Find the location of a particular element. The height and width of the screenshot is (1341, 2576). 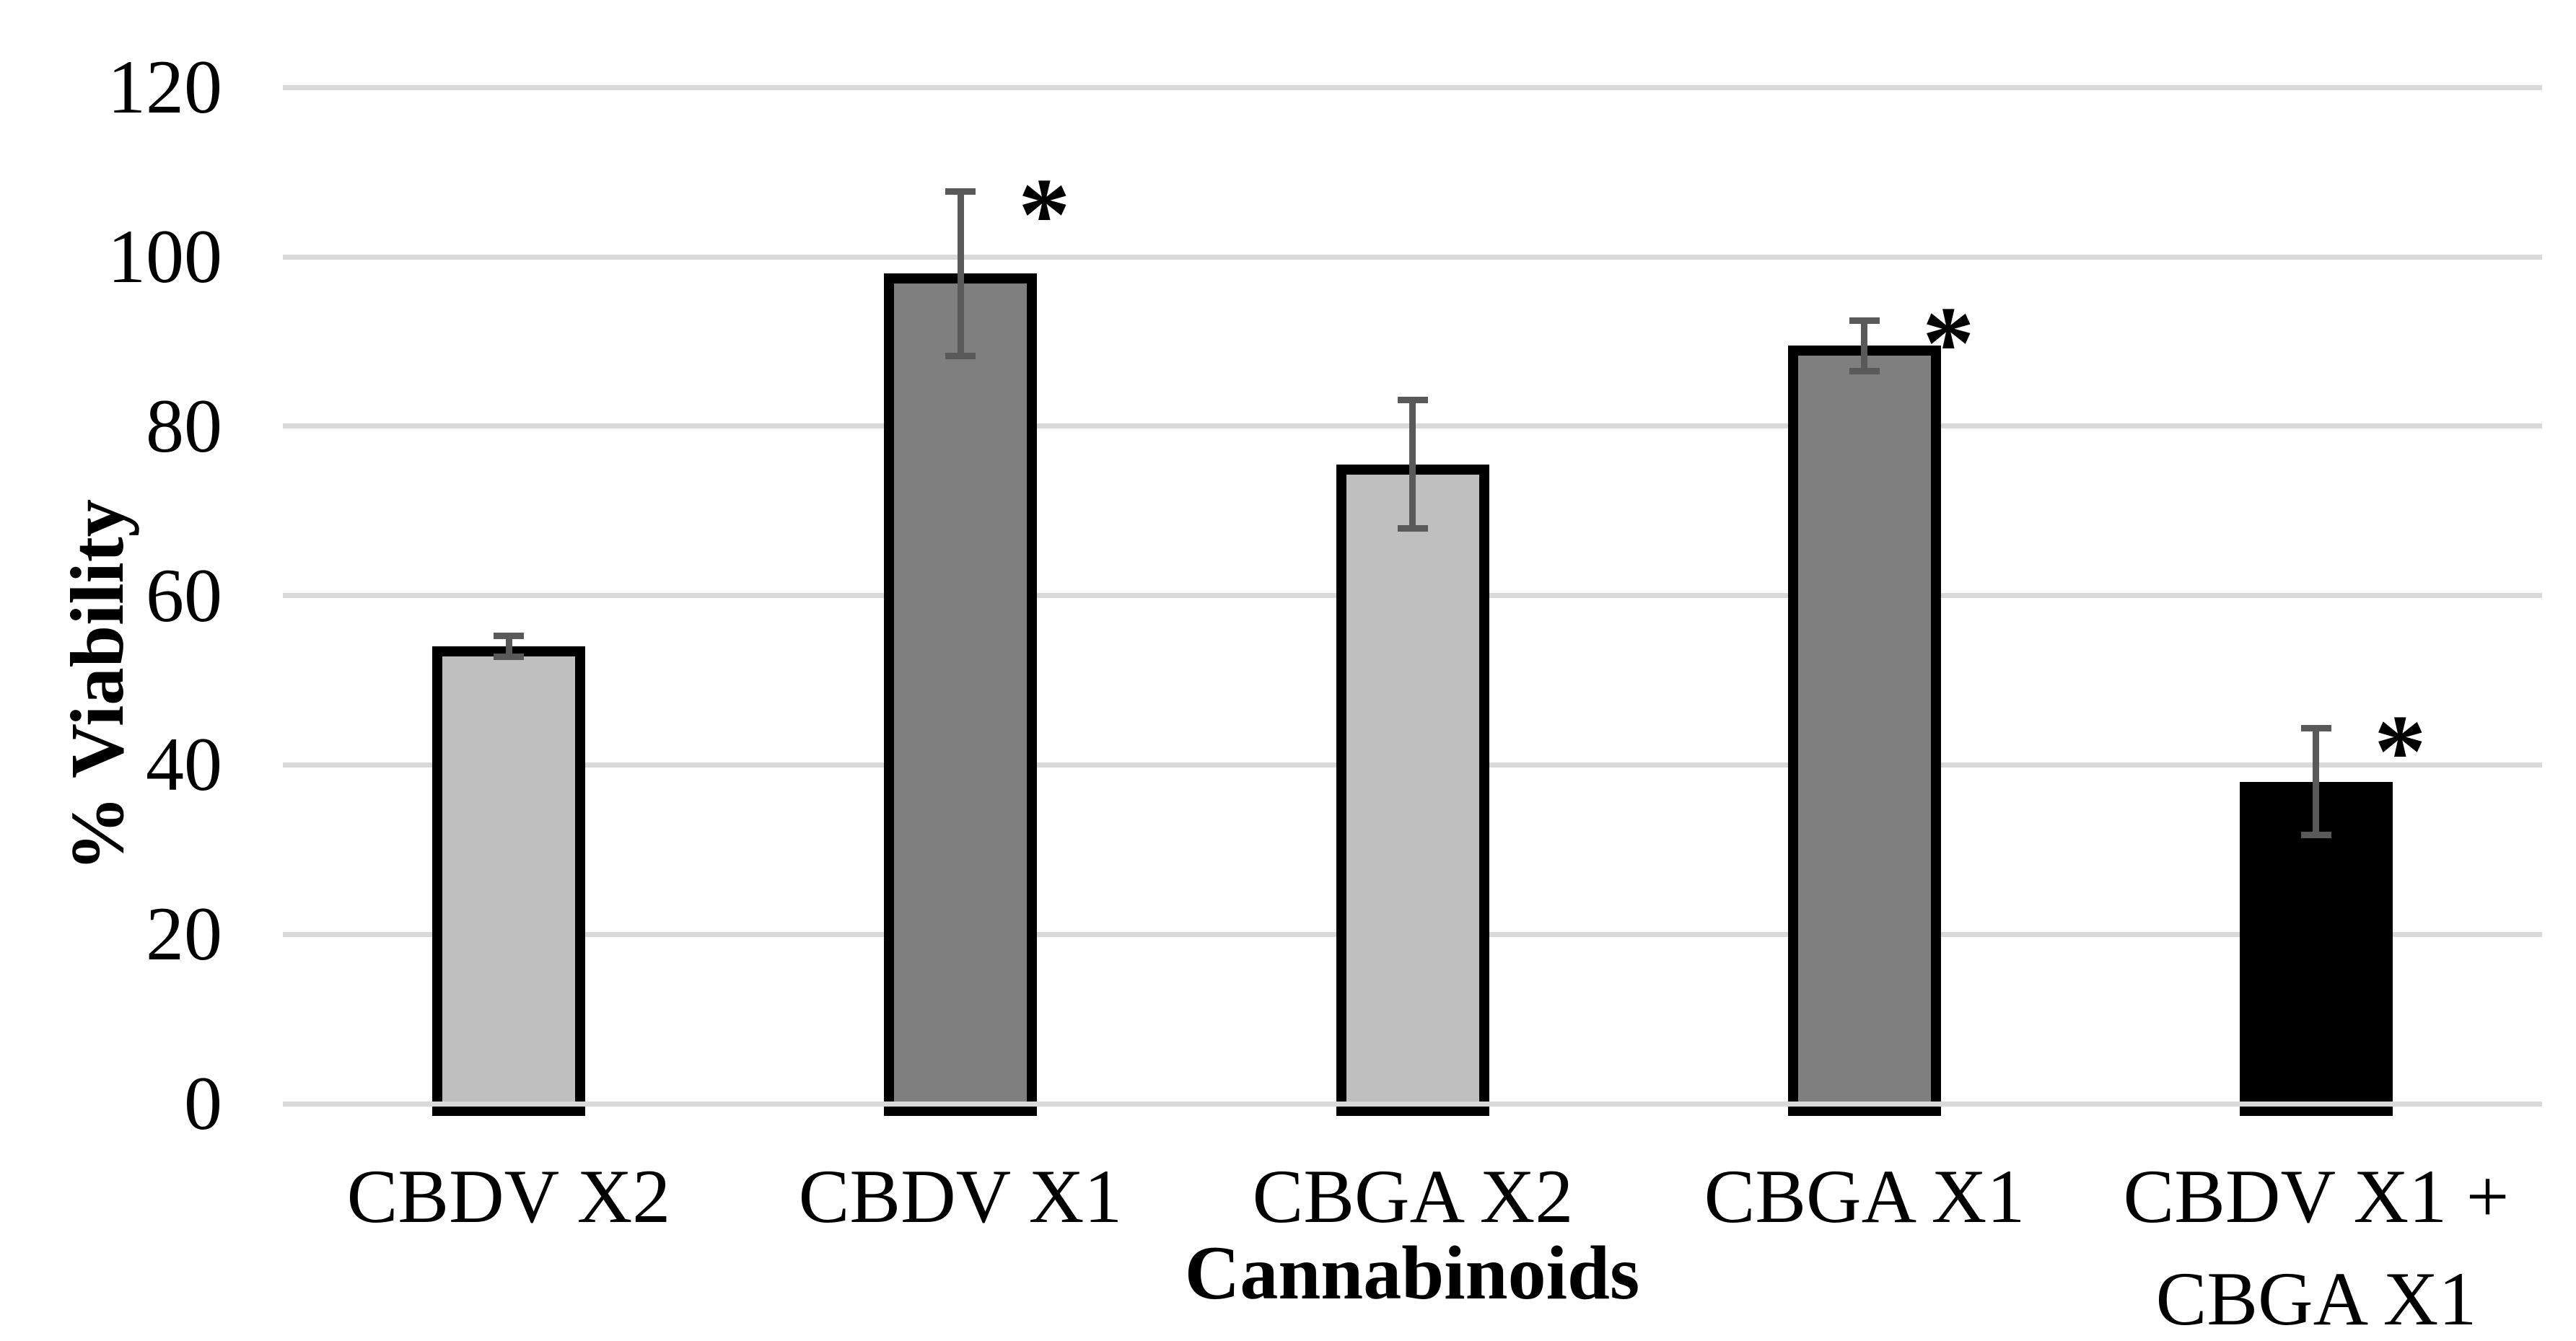

x-category-label: CBDV X2 is located at coordinates (508, 1196).